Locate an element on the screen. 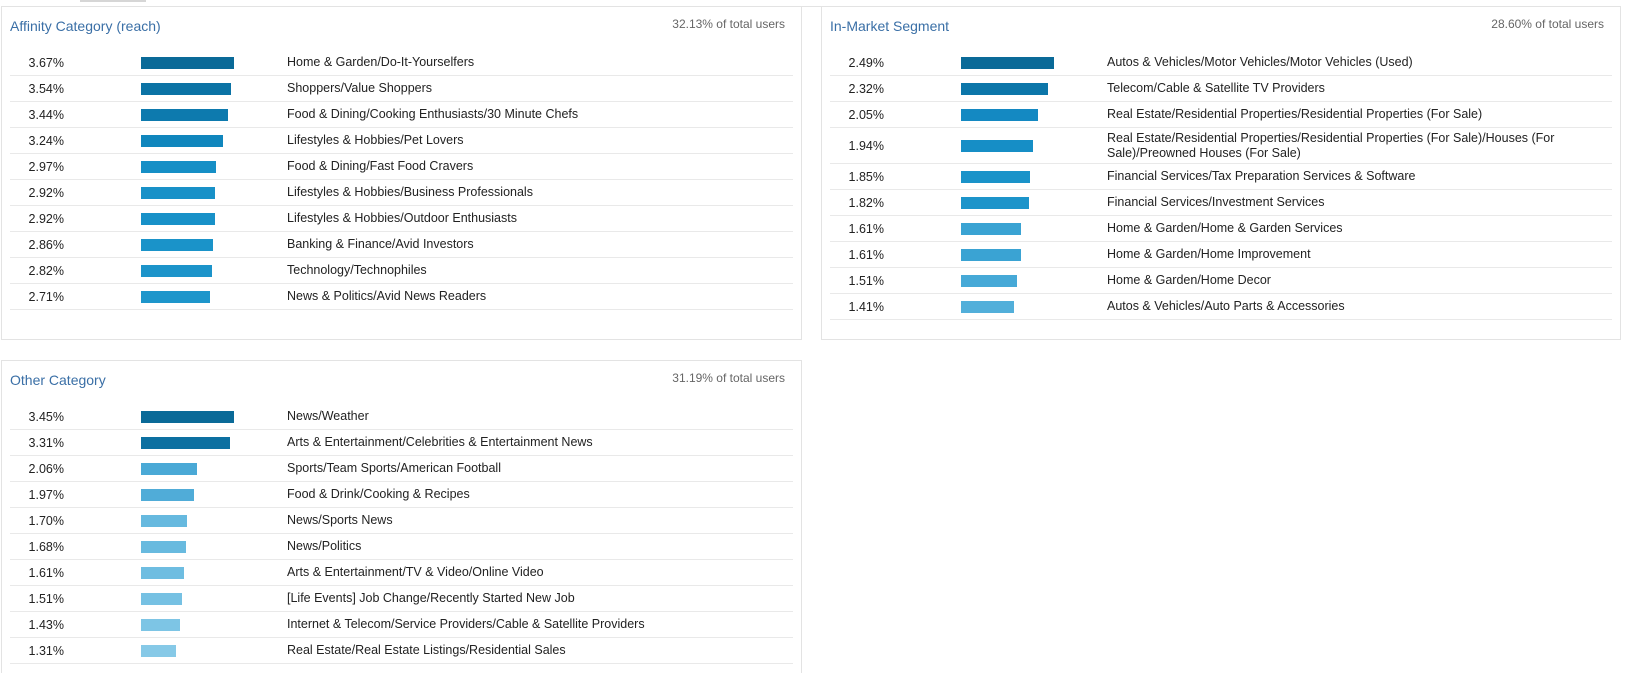 This screenshot has height=673, width=1630. row-percent: 3.31% is located at coordinates (46, 442).